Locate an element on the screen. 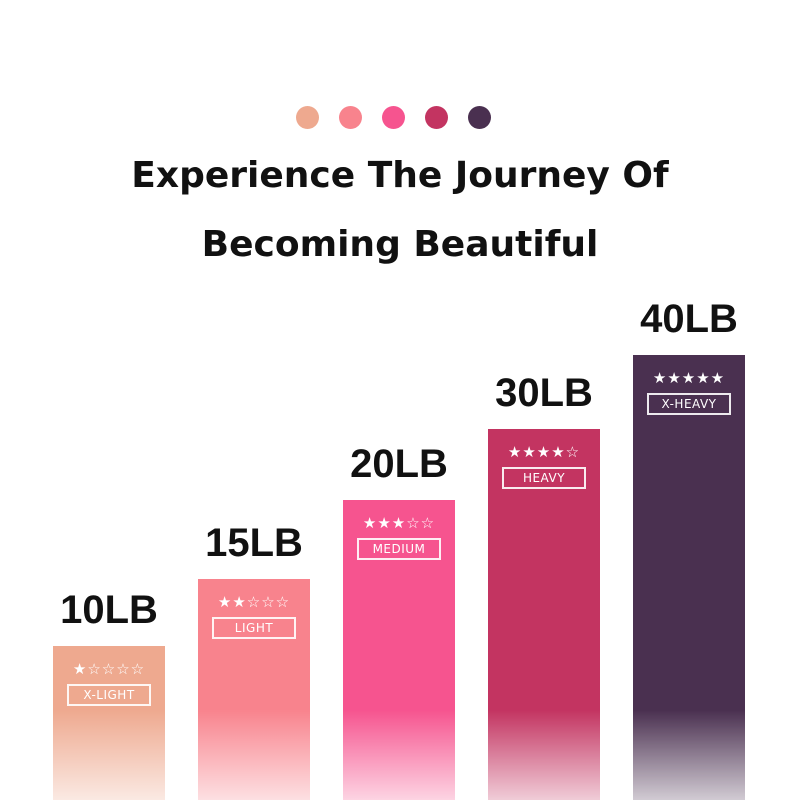 The image size is (800, 800). level-label: MEDIUM is located at coordinates (399, 549).